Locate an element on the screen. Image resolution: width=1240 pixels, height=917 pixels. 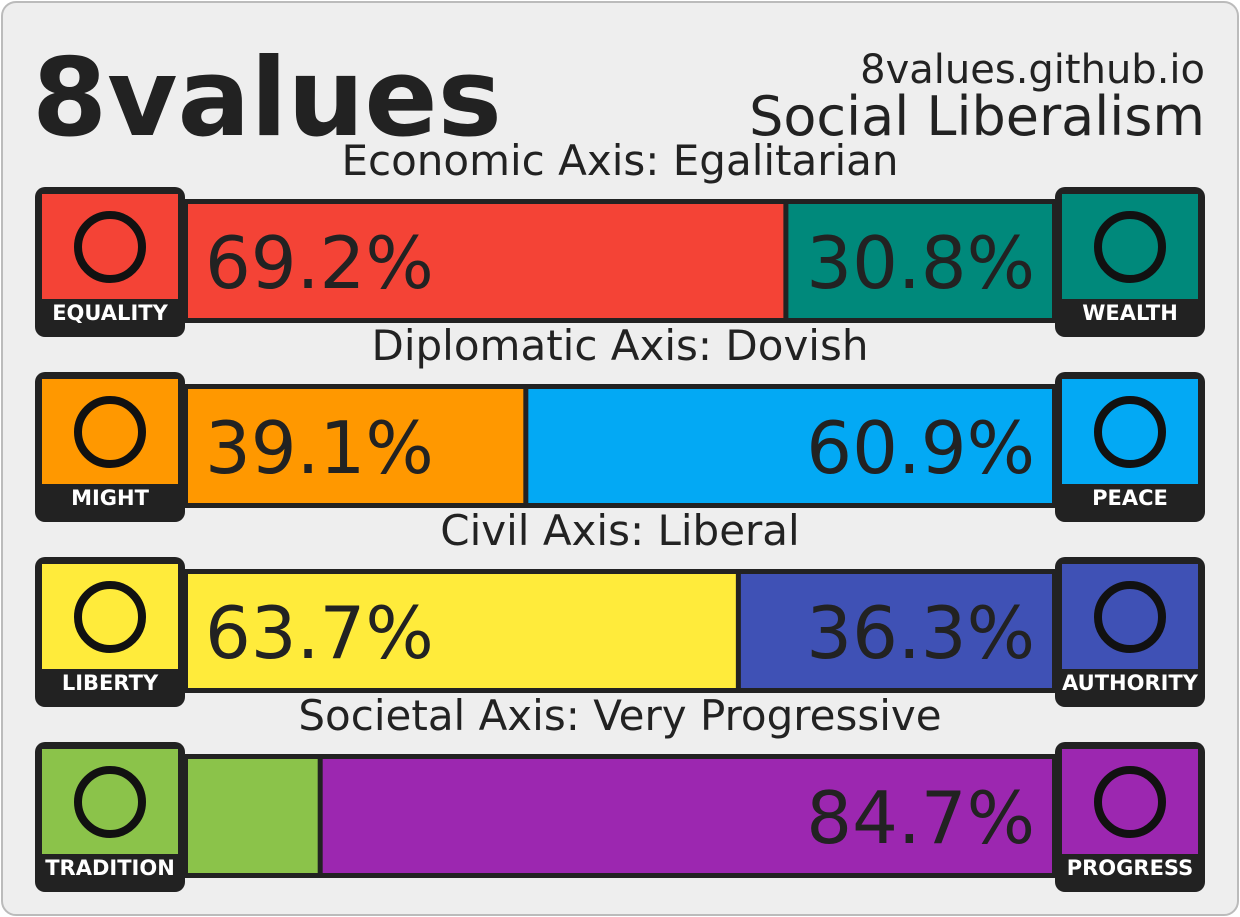
axis-title: Societal Axis: Very Progressive is located at coordinates (619, 715).